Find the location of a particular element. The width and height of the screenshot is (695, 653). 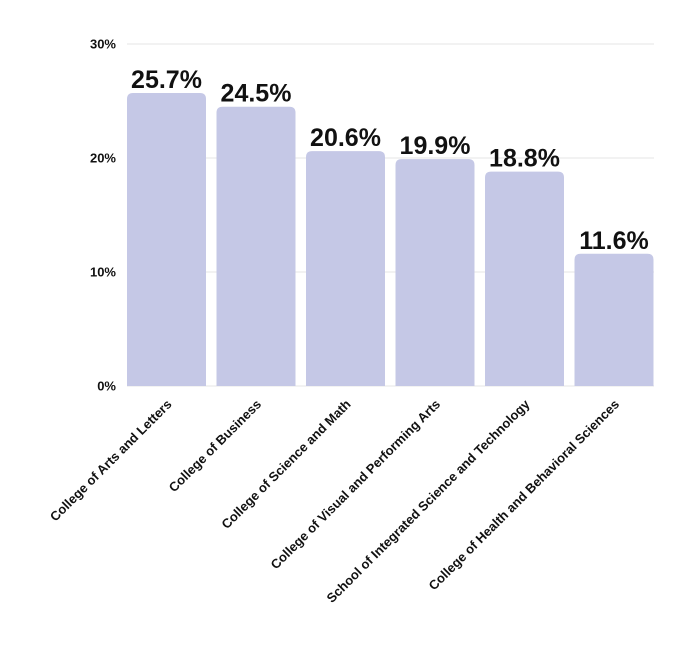

bar-value-label: 18.8% is located at coordinates (524, 159).